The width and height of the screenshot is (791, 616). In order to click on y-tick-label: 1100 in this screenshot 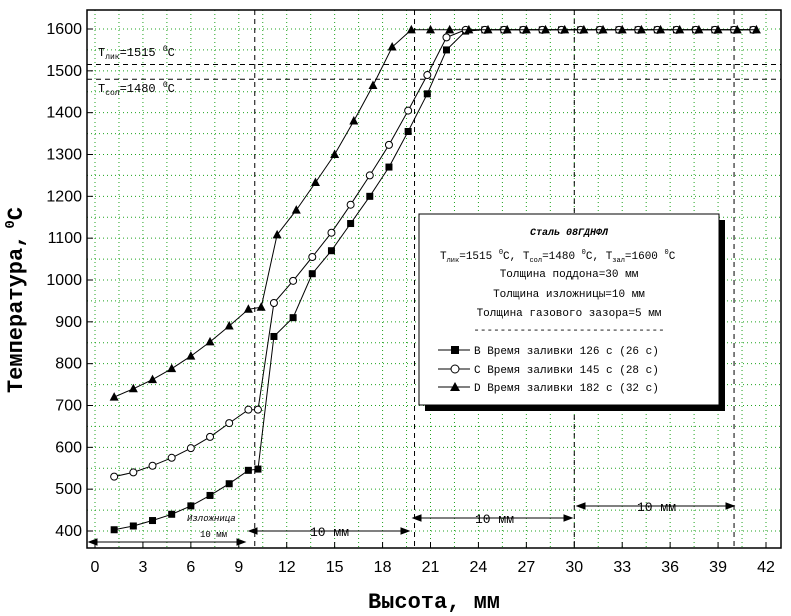, I will do `click(65, 238)`.